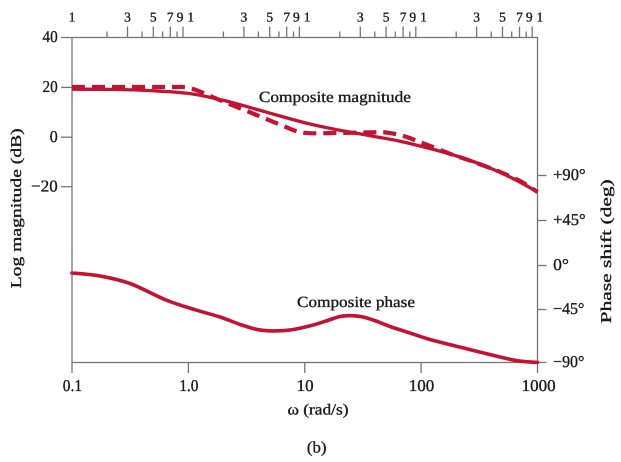 This screenshot has width=621, height=462. Describe the element at coordinates (44, 185) in the screenshot. I see `svg-text: −20` at that location.